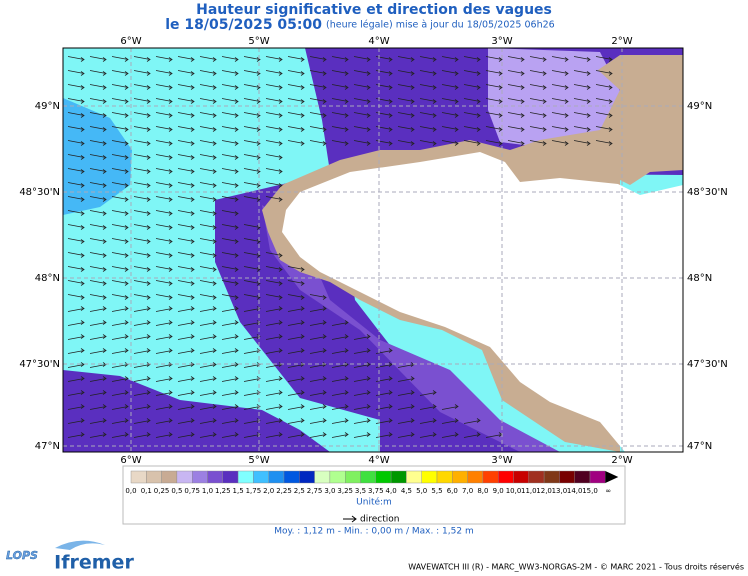 The height and width of the screenshot is (576, 748). What do you see at coordinates (590, 491) in the screenshot?
I see `scale-label: 15,0` at bounding box center [590, 491].